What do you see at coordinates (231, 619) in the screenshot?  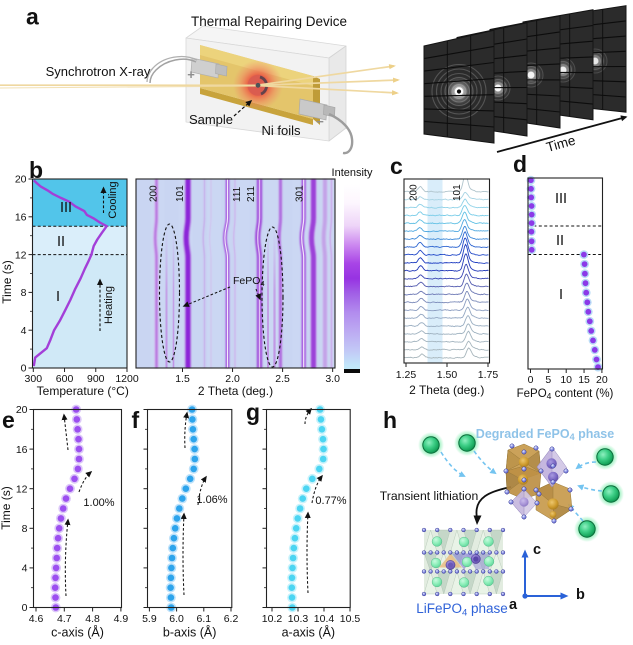 I see `svg-text: 6.2` at bounding box center [231, 619].